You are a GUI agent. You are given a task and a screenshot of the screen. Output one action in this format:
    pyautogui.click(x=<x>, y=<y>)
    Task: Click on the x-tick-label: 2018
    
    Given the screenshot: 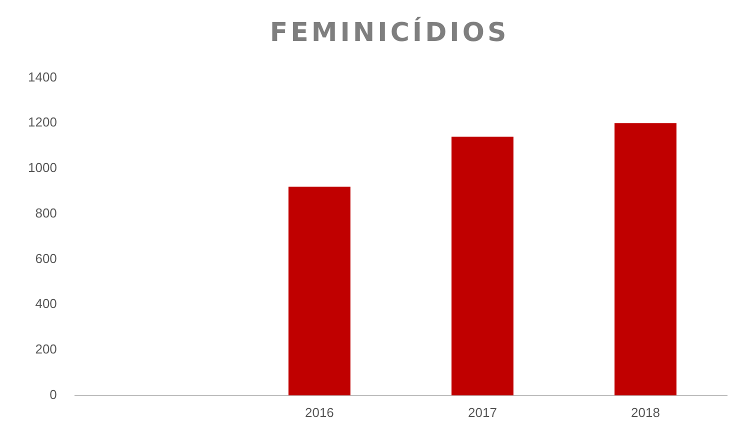 What is the action you would take?
    pyautogui.click(x=645, y=412)
    